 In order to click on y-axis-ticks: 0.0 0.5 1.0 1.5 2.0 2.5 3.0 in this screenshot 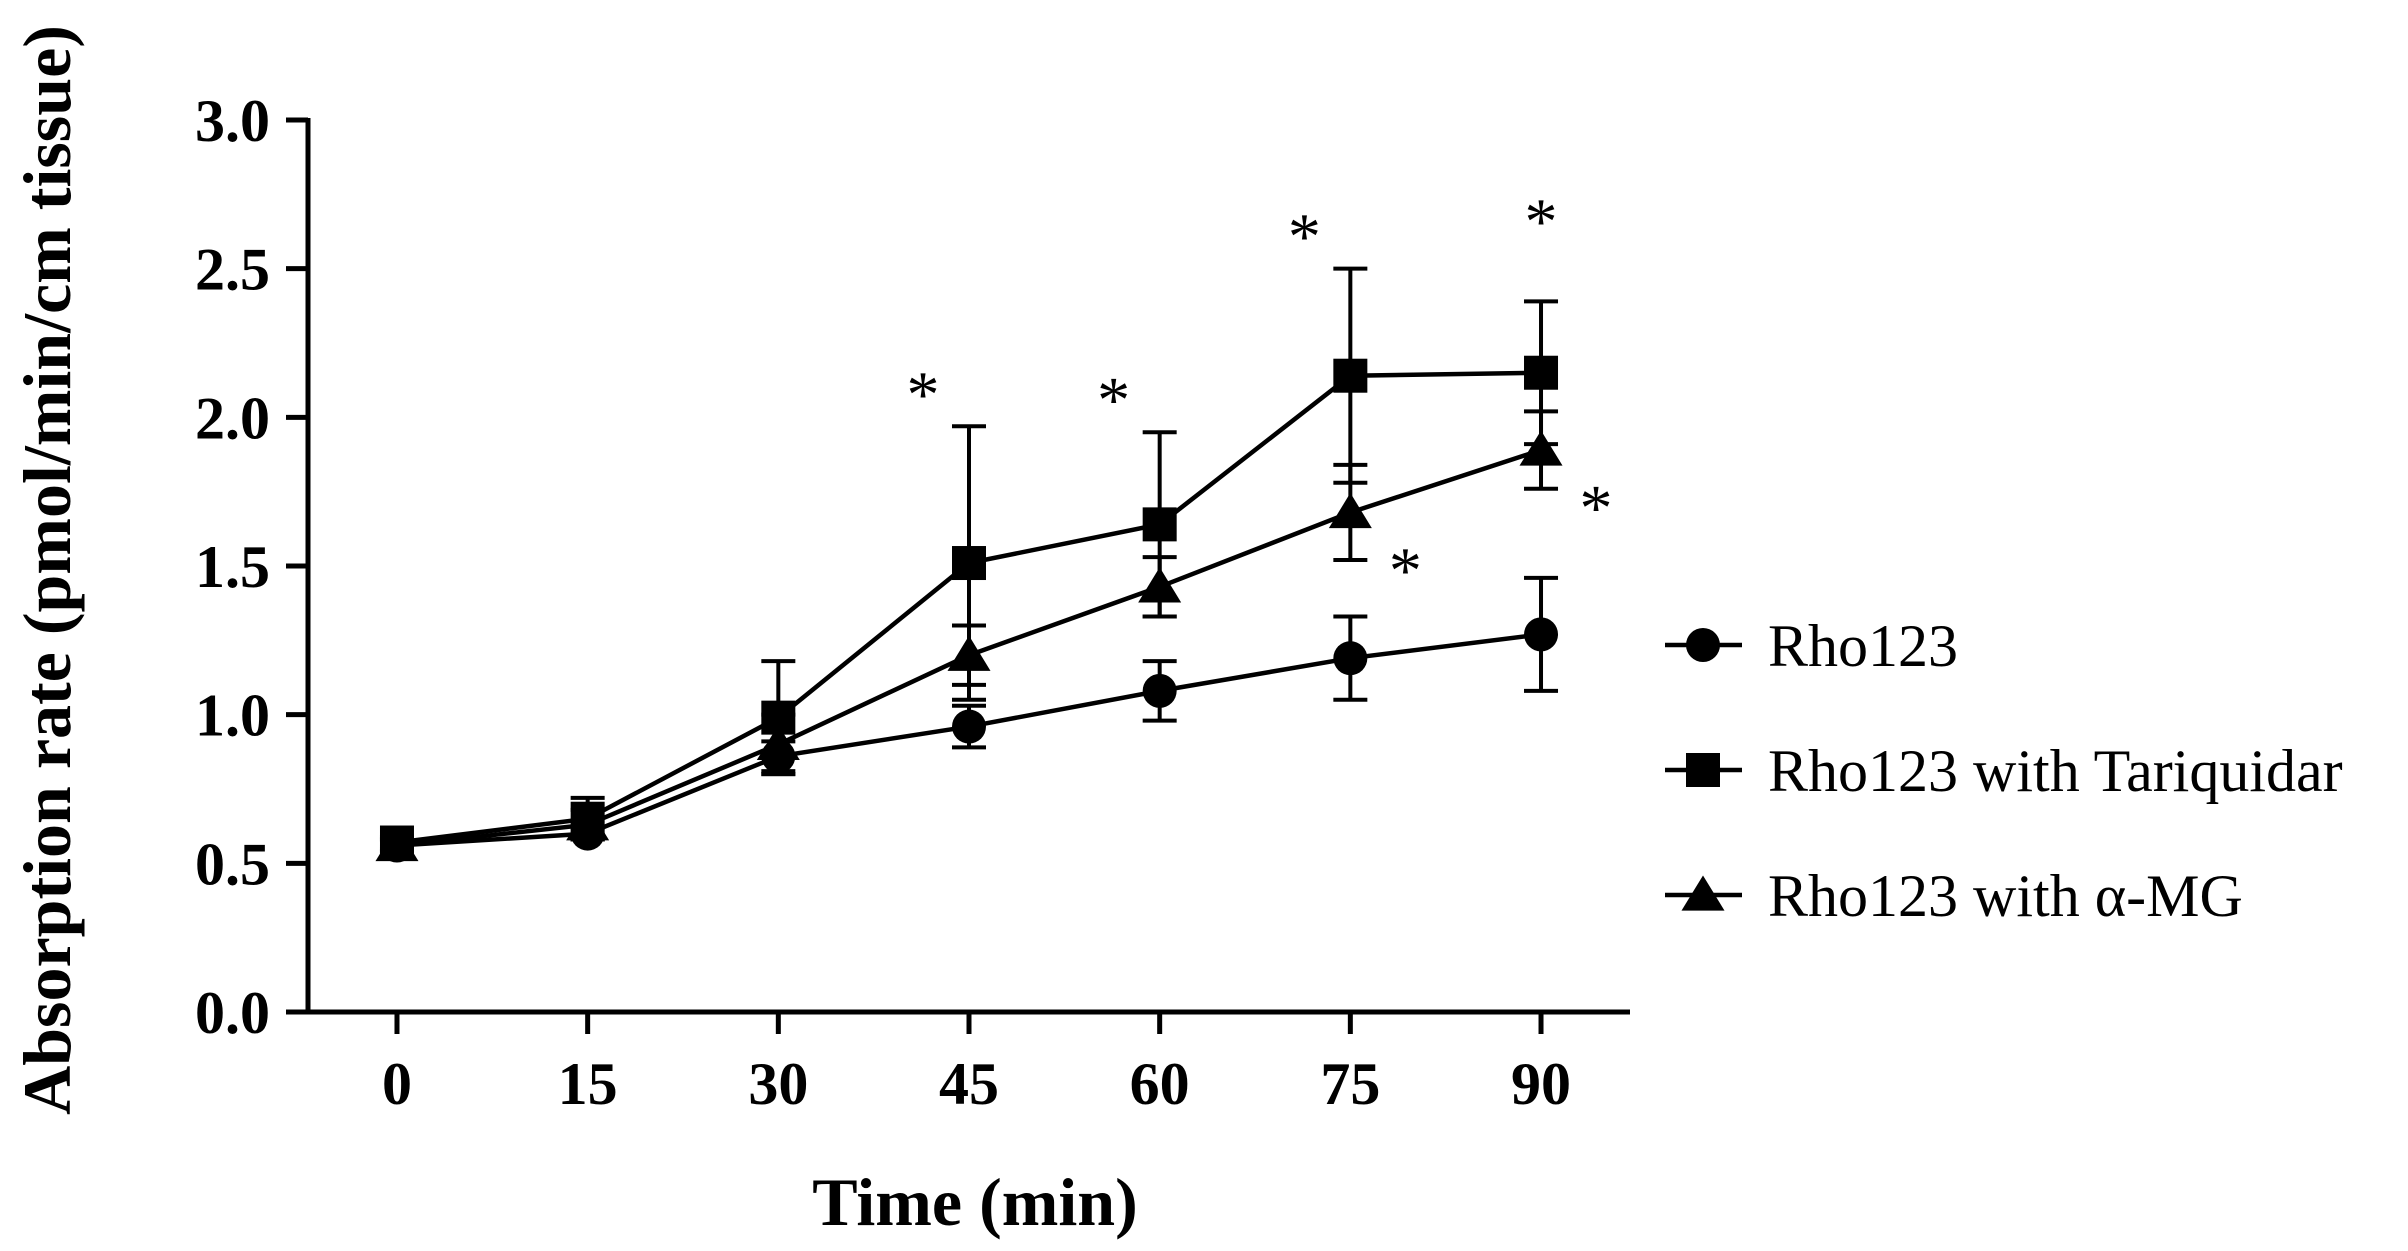, I will do `click(251, 567)`.